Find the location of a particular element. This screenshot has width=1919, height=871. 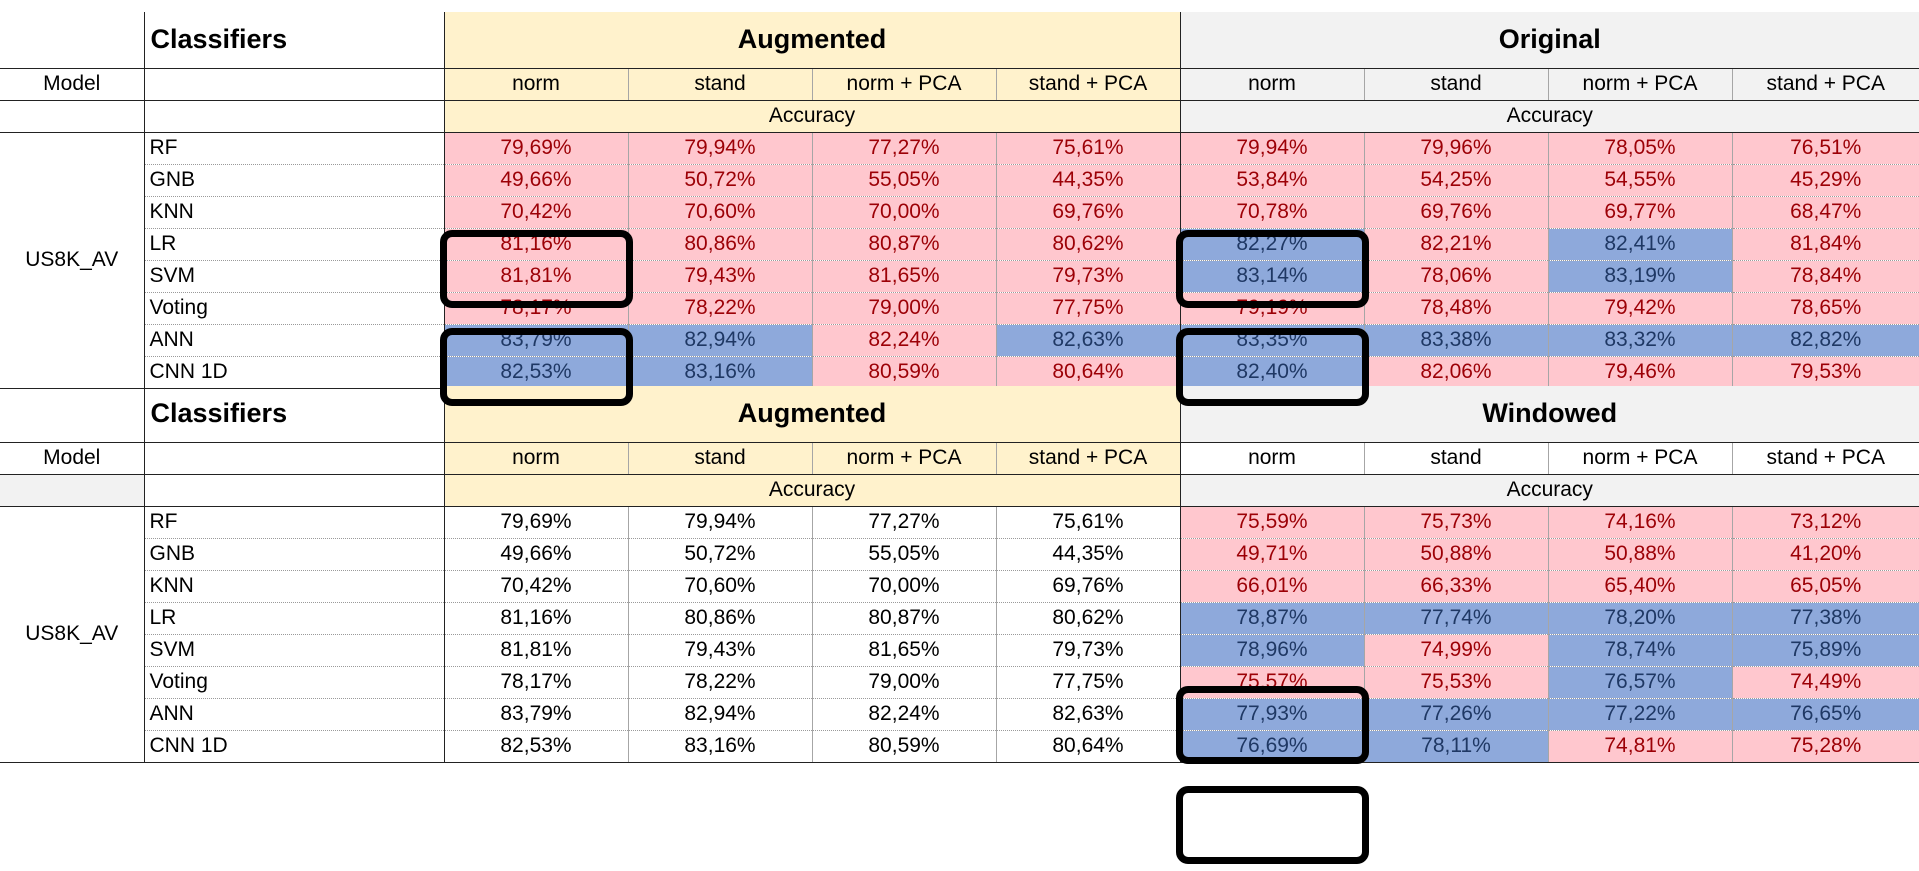

accuracy-cell: 80,87% is located at coordinates (903, 618).